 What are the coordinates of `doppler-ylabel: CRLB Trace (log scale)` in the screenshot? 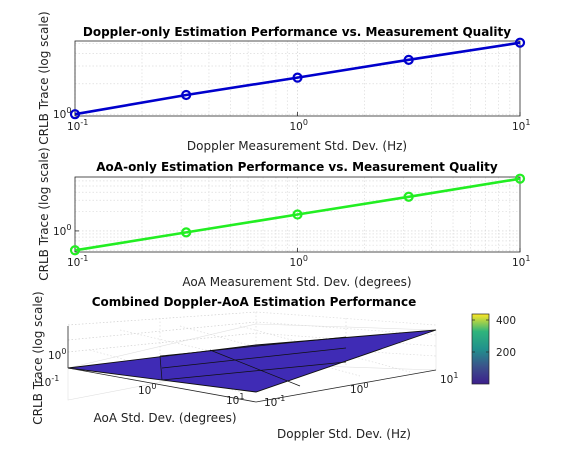 It's located at (44, 78).